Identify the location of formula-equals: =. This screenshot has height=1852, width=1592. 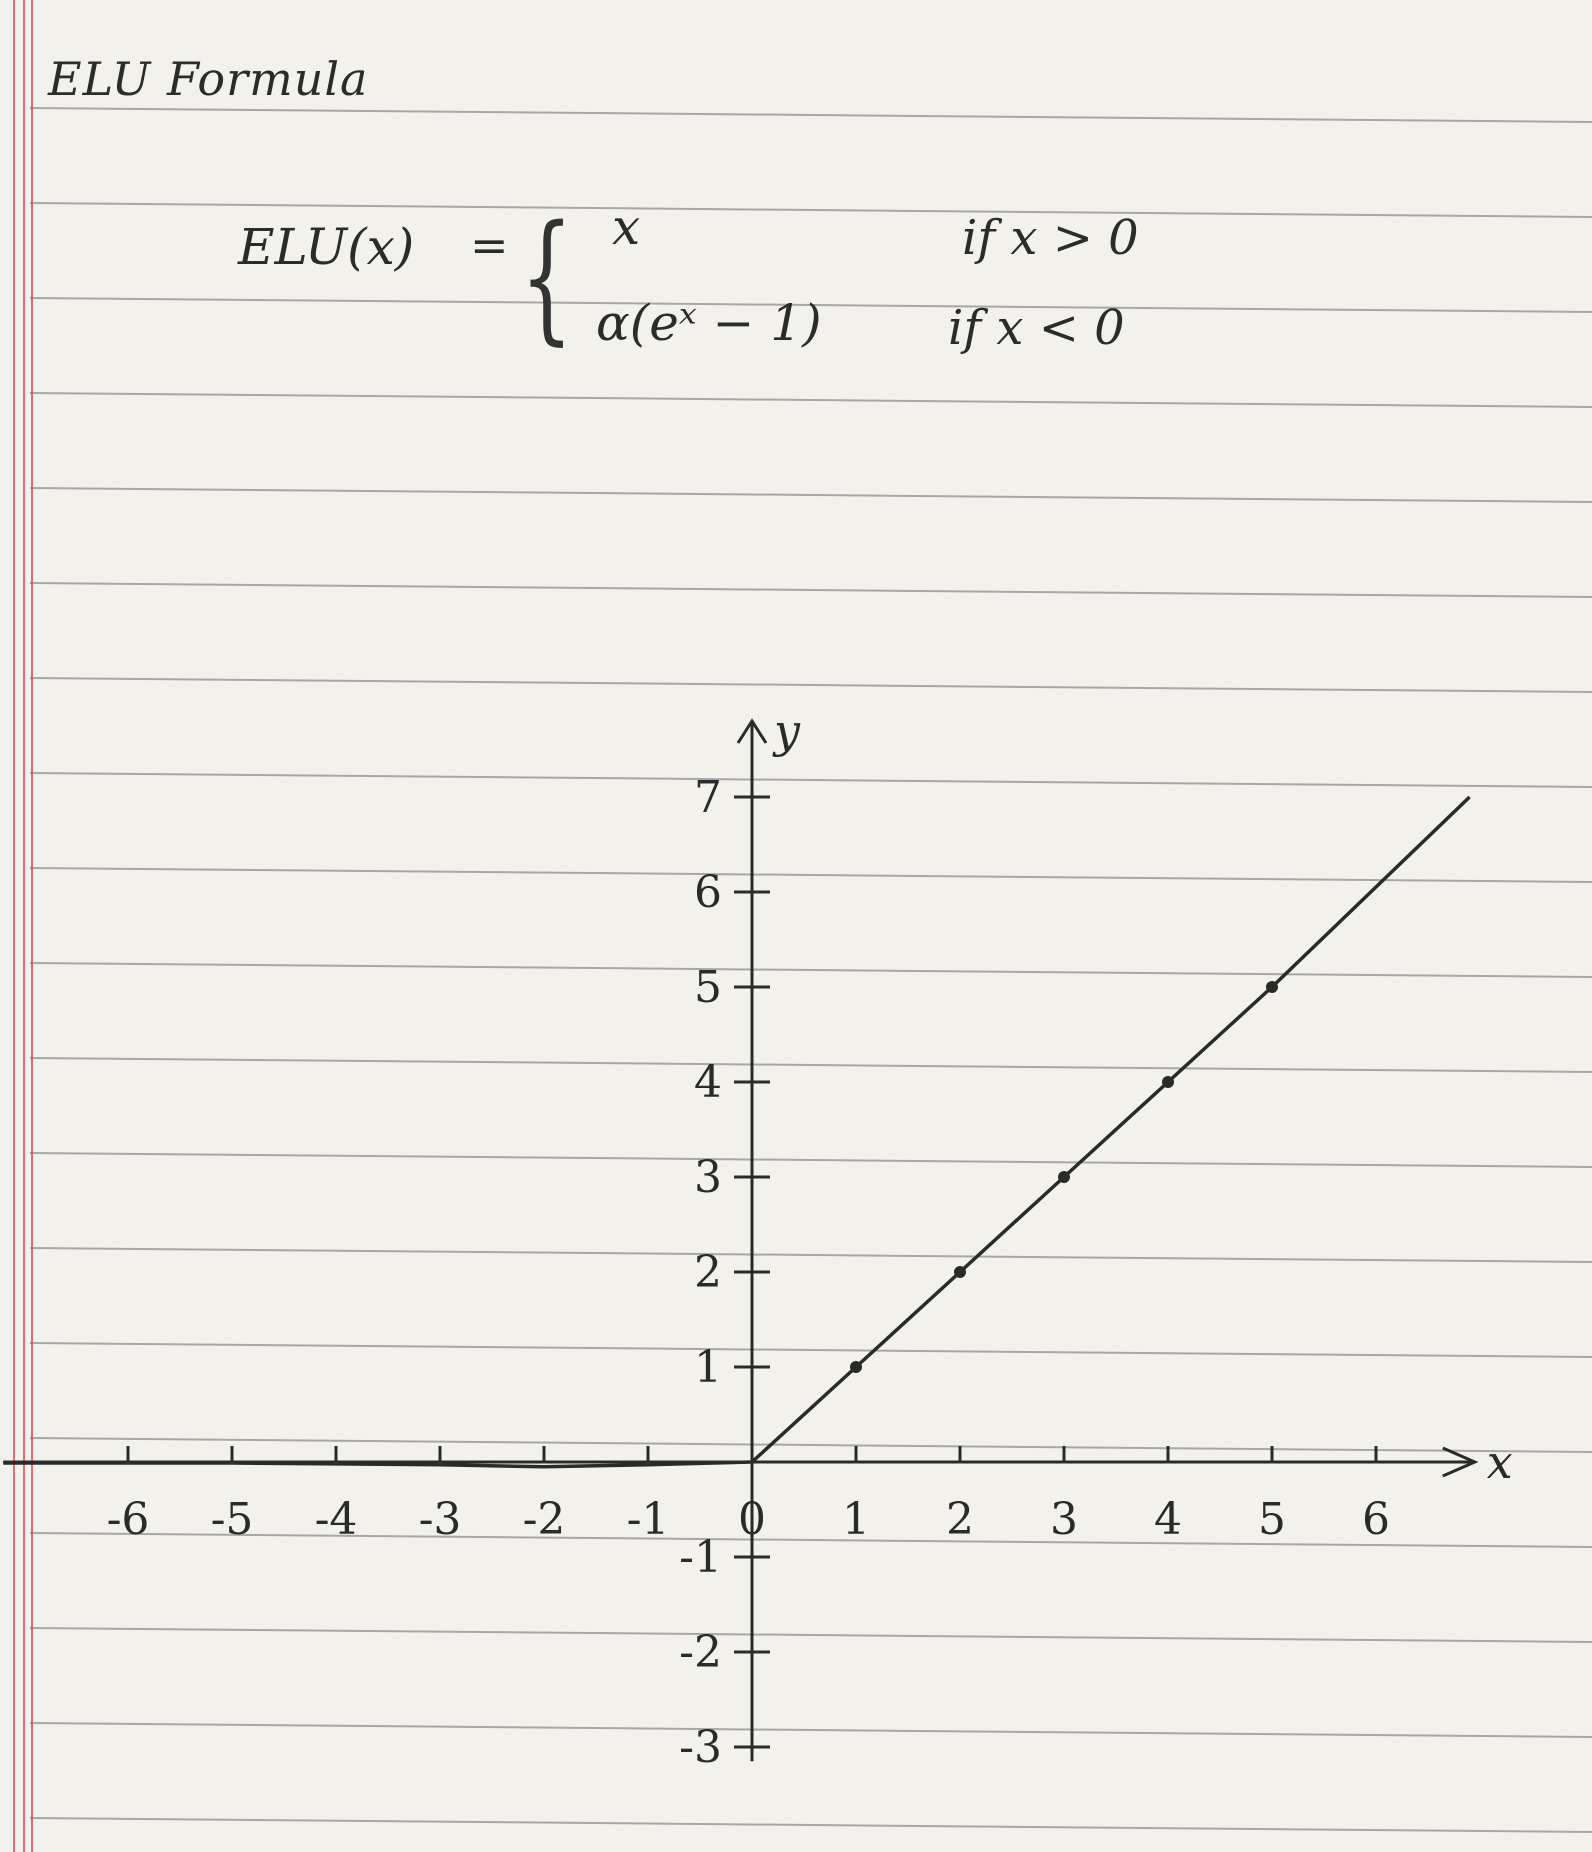
(489, 245).